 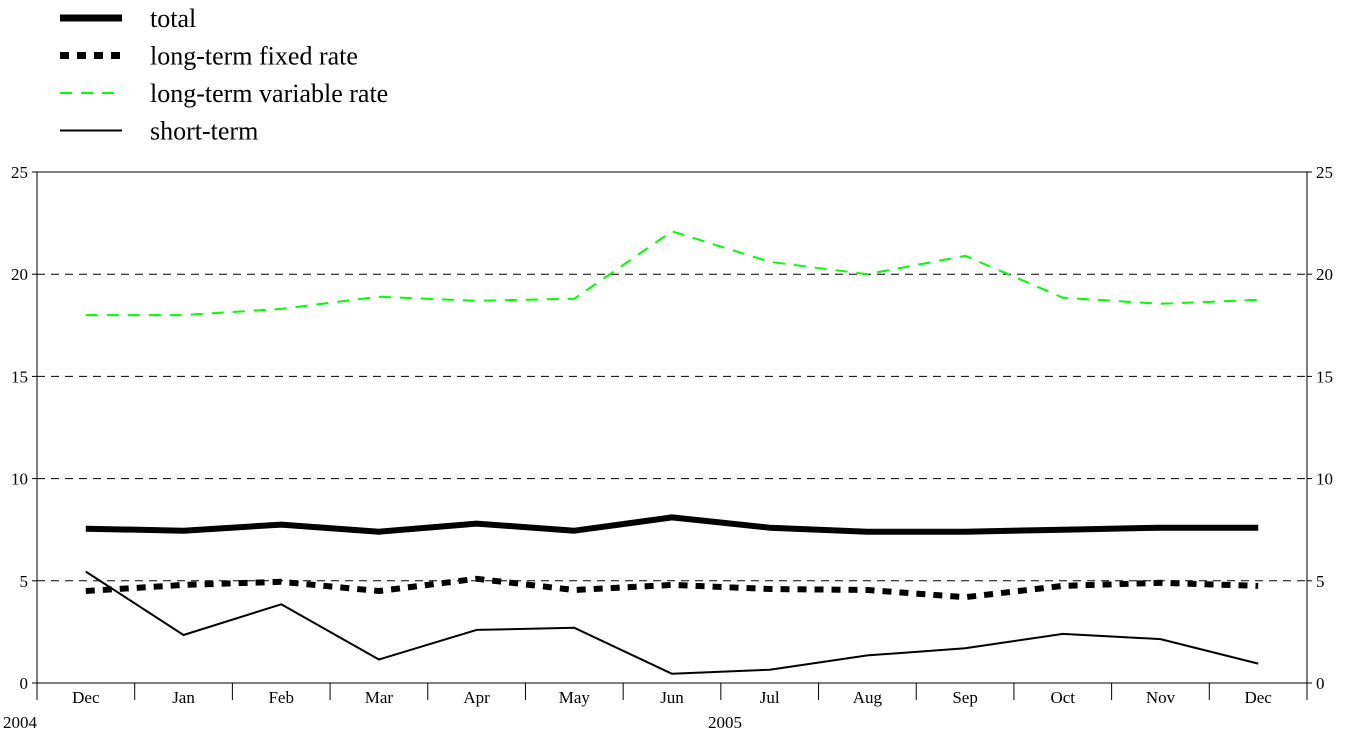 I want to click on legend-label: short-term, so click(x=204, y=131).